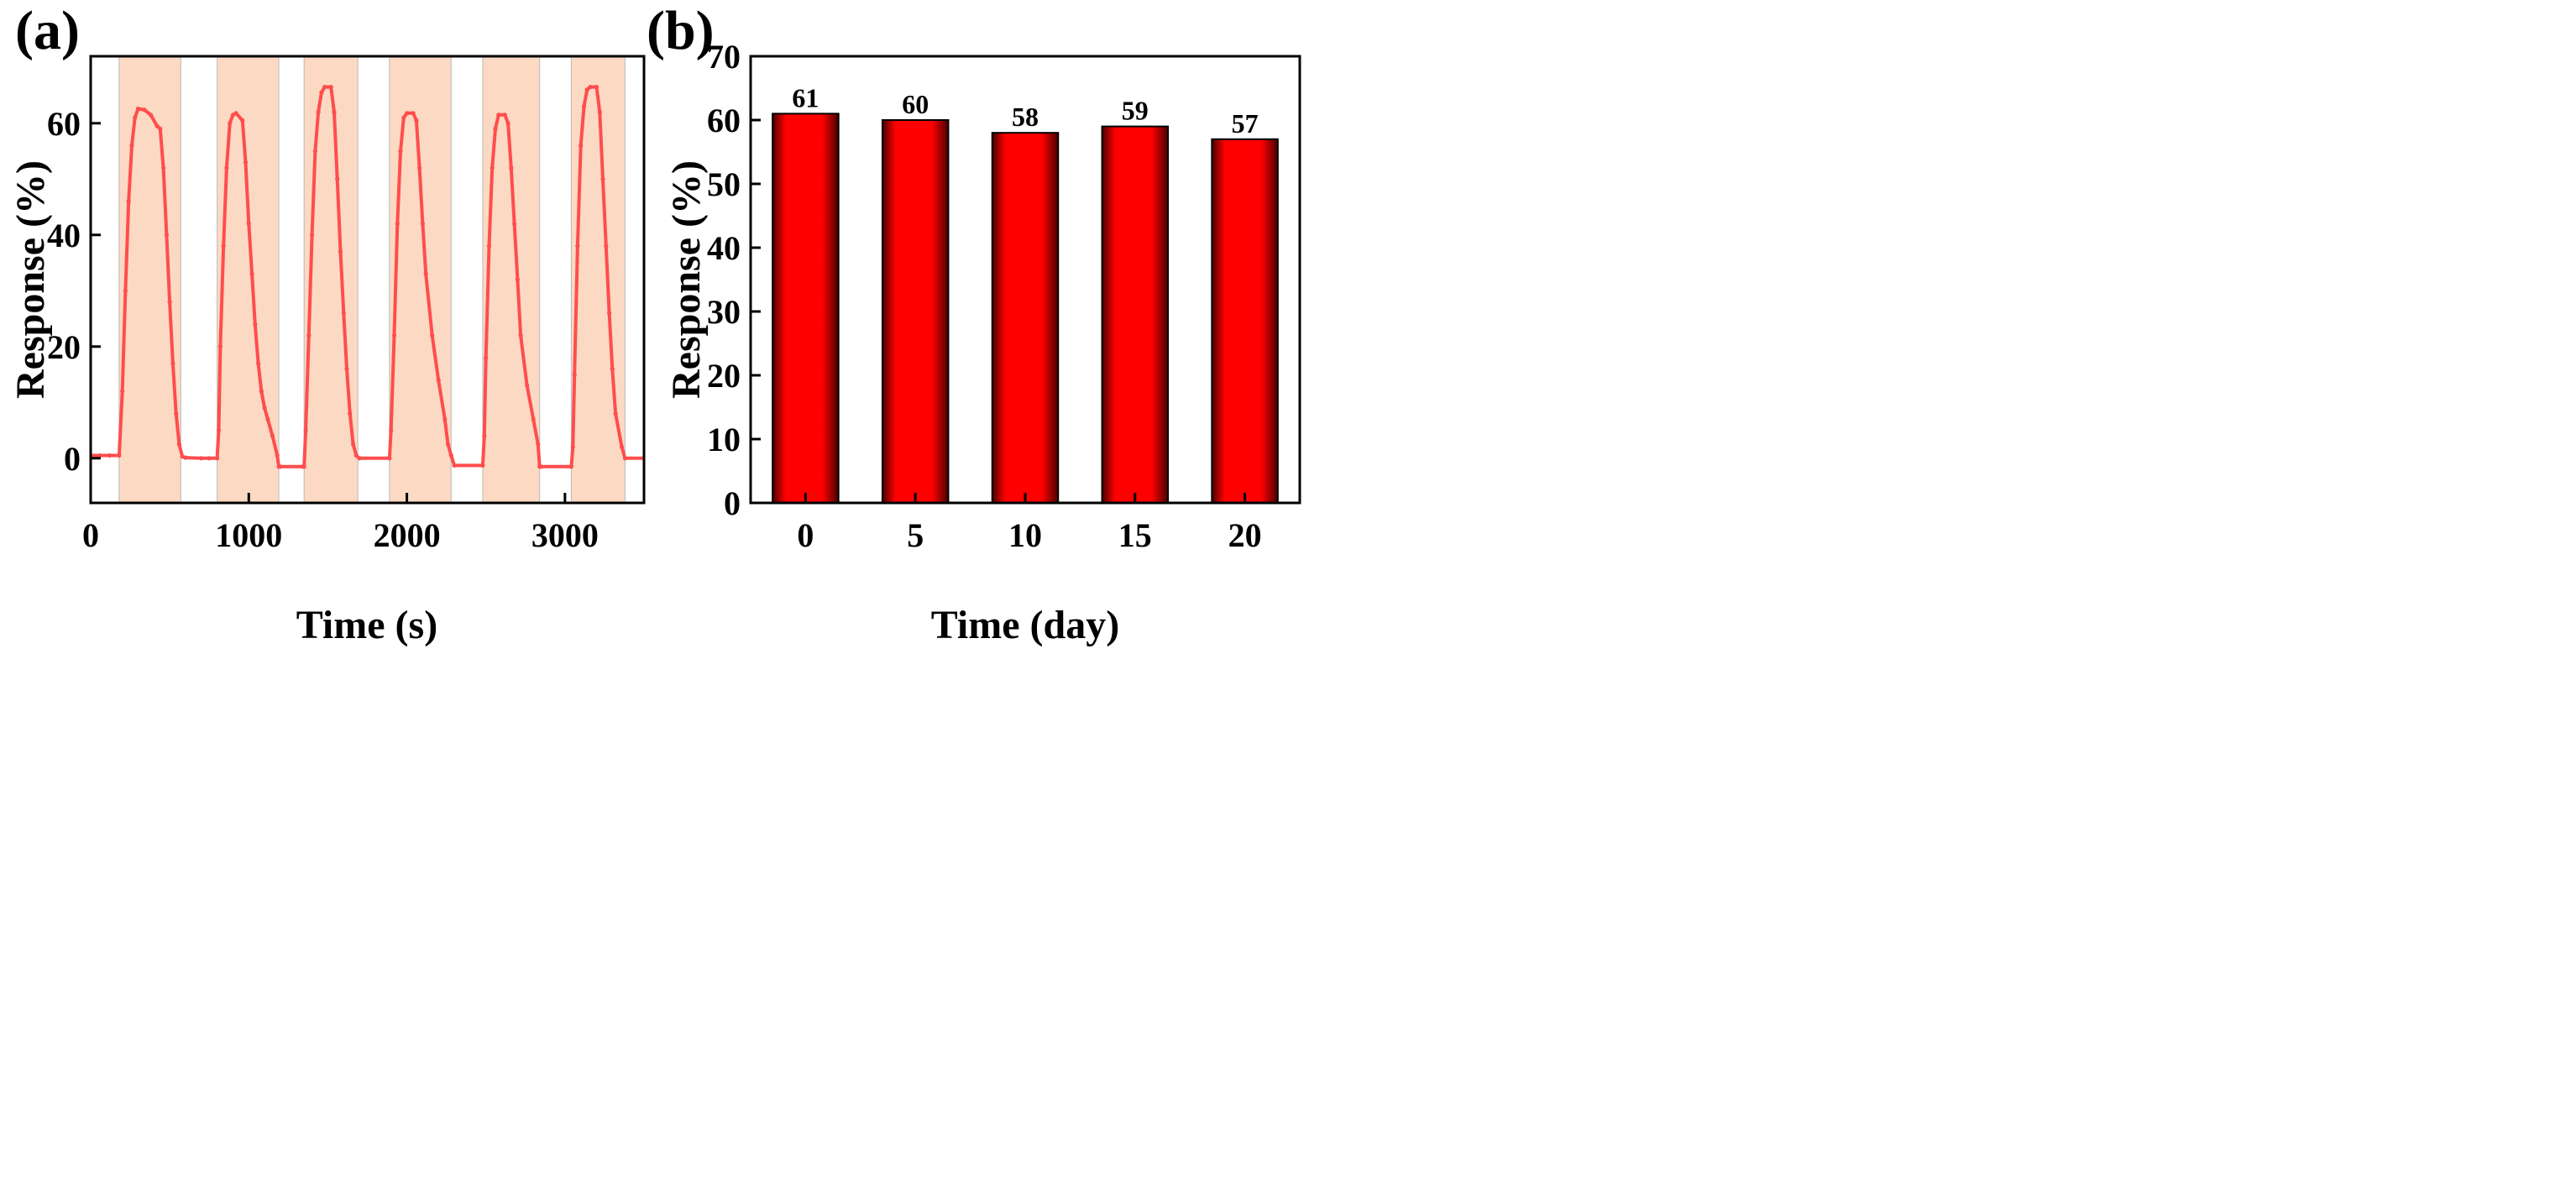 Image resolution: width=2576 pixels, height=1188 pixels. Describe the element at coordinates (1026, 309) in the screenshot. I see `bars` at that location.